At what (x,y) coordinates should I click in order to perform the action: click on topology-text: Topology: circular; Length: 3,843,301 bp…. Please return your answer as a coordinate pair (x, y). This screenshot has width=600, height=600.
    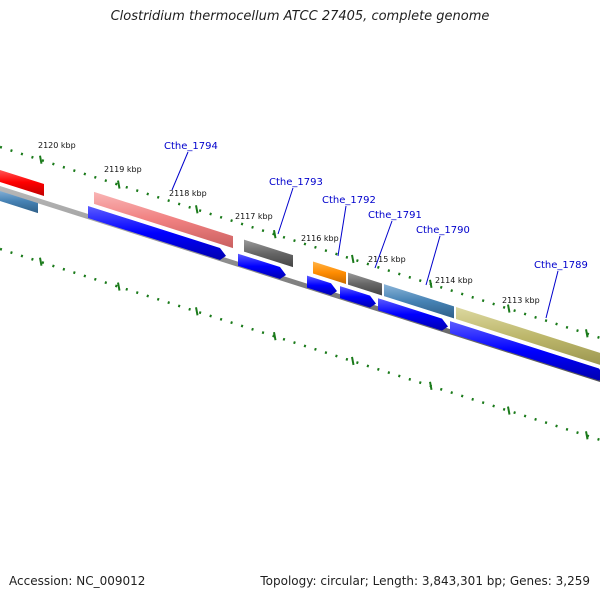
    Looking at the image, I should click on (425, 581).